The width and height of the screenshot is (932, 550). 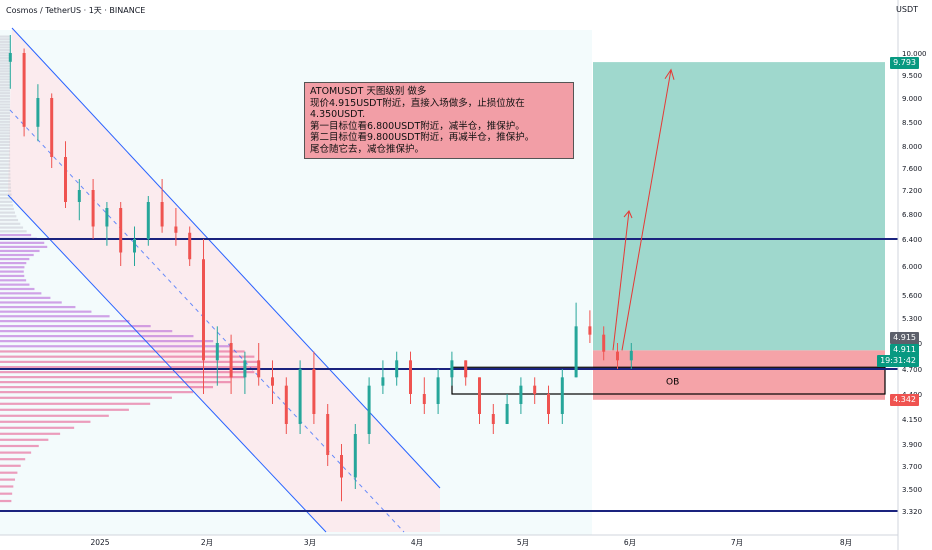 I want to click on stop-price-tag: 4.342, so click(x=904, y=400).